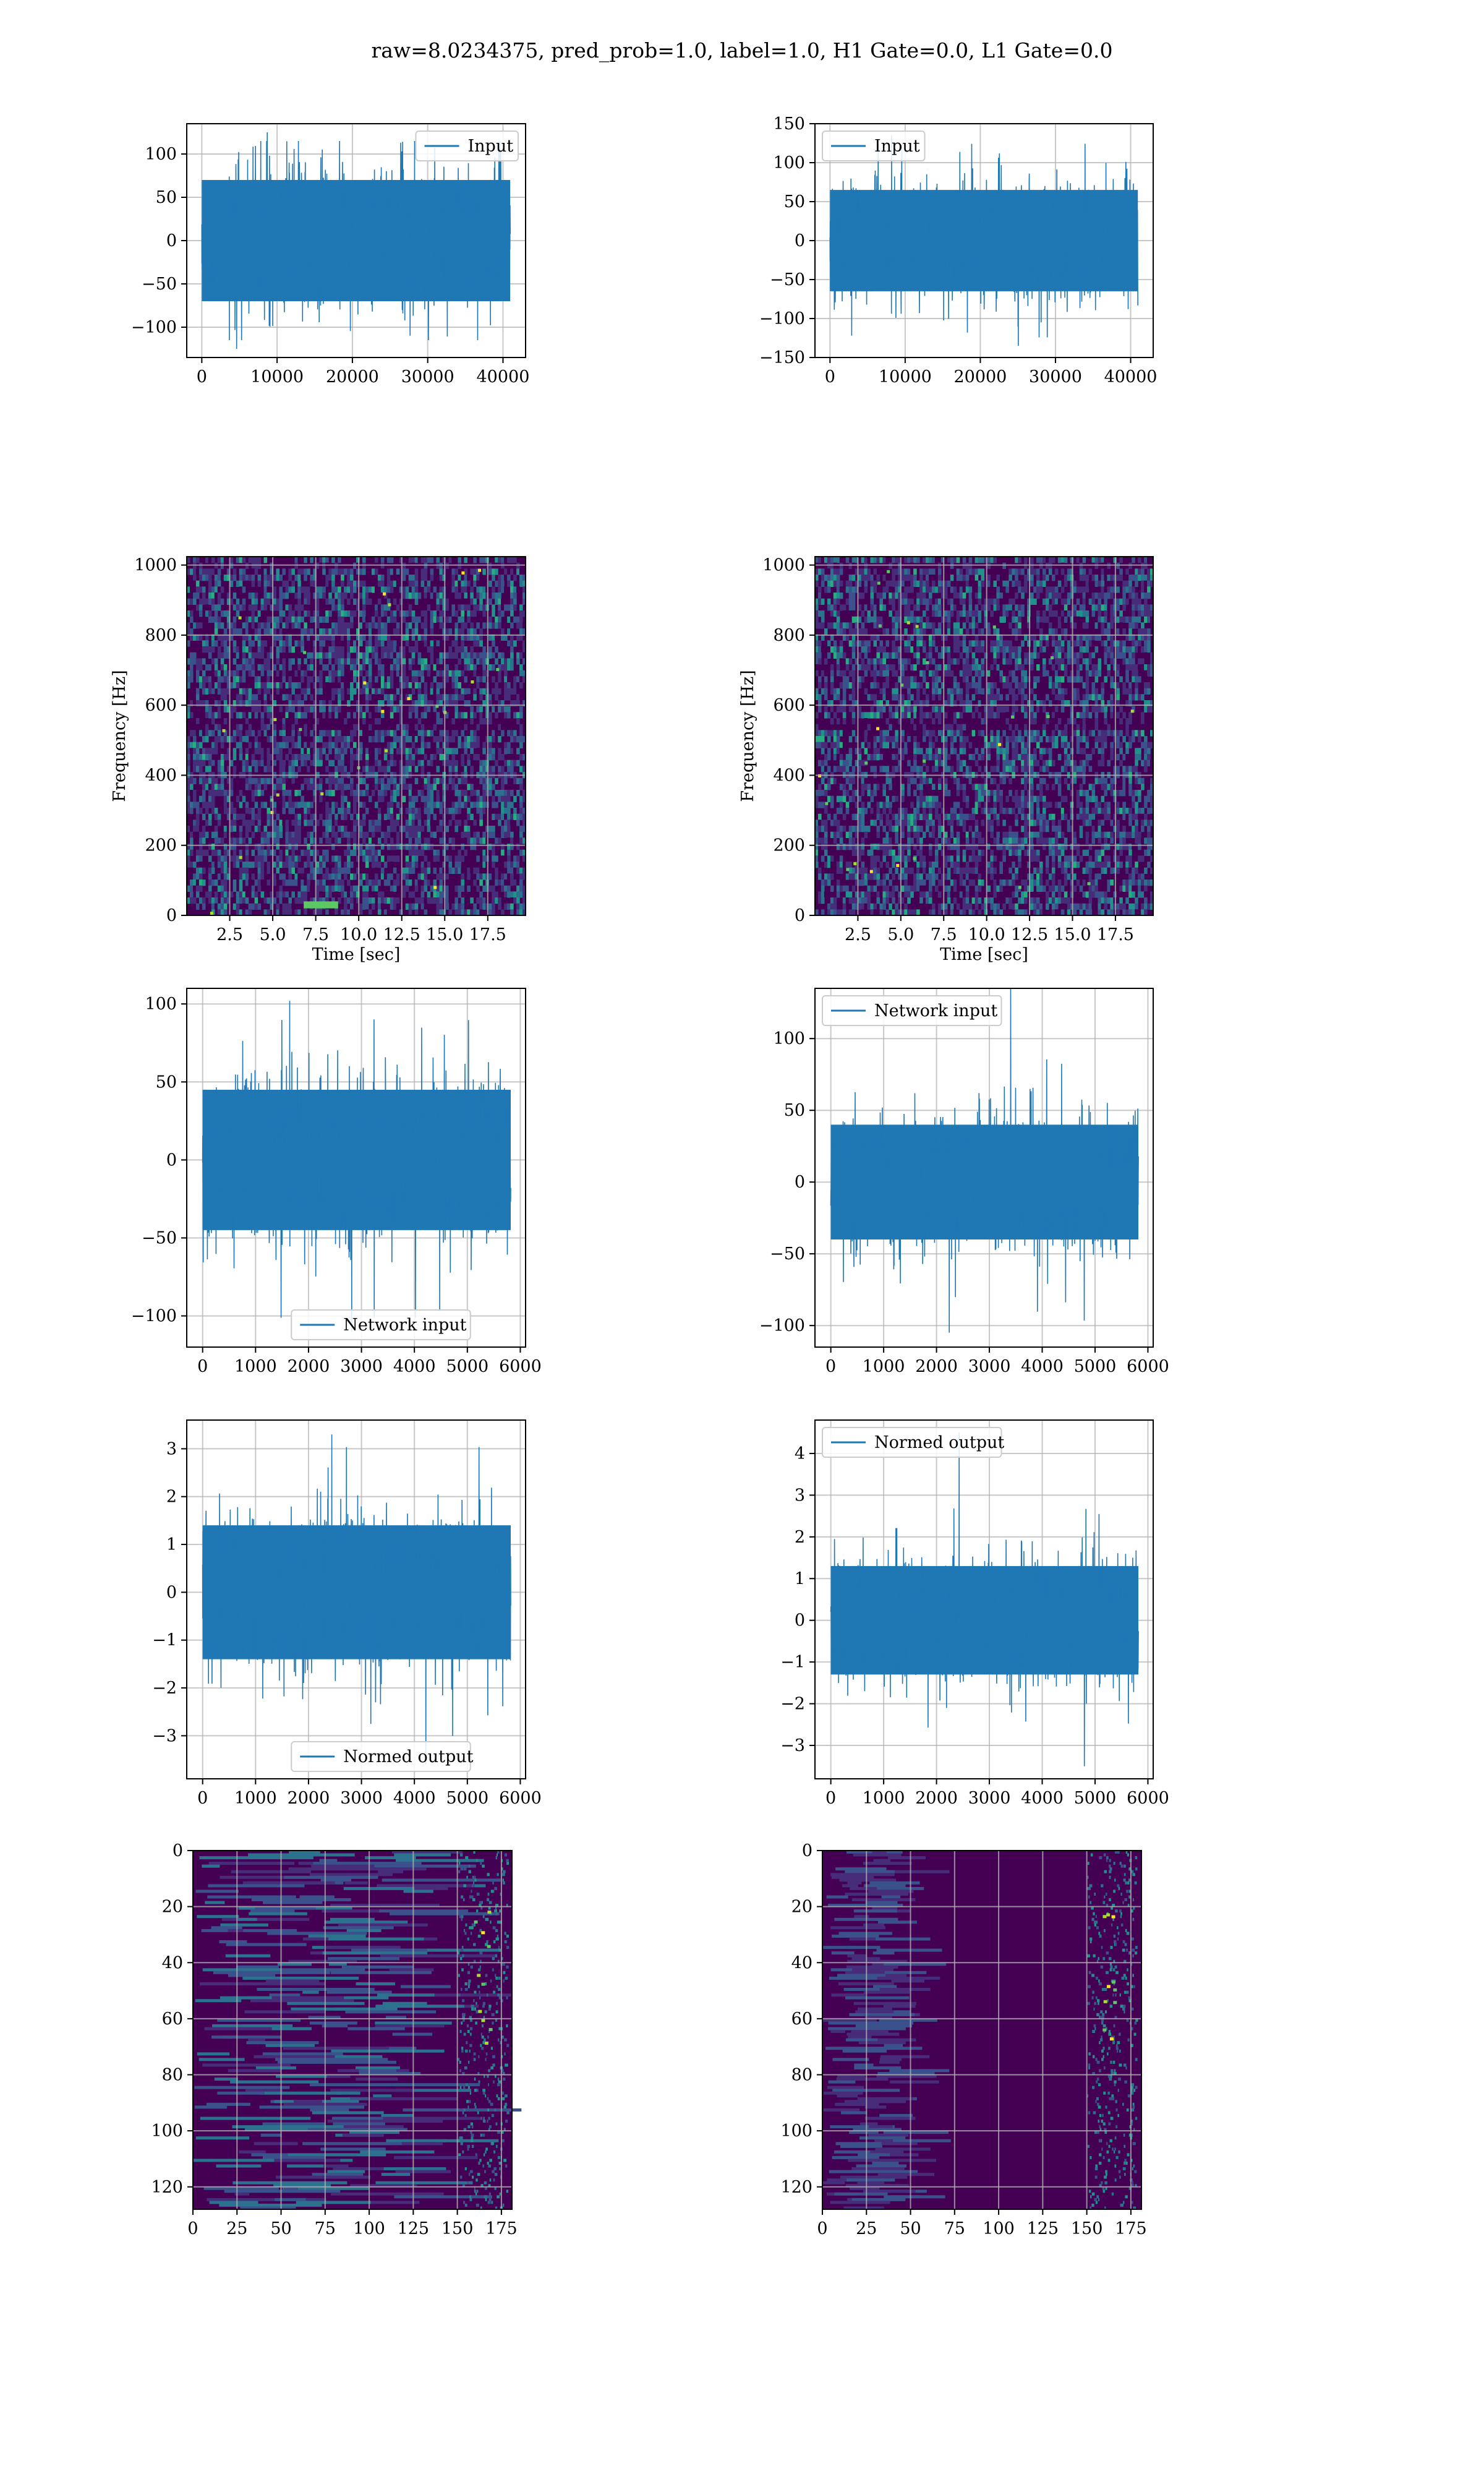 Image resolution: width=1484 pixels, height=2474 pixels. I want to click on heatmap-hotspot, so click(240, 857).